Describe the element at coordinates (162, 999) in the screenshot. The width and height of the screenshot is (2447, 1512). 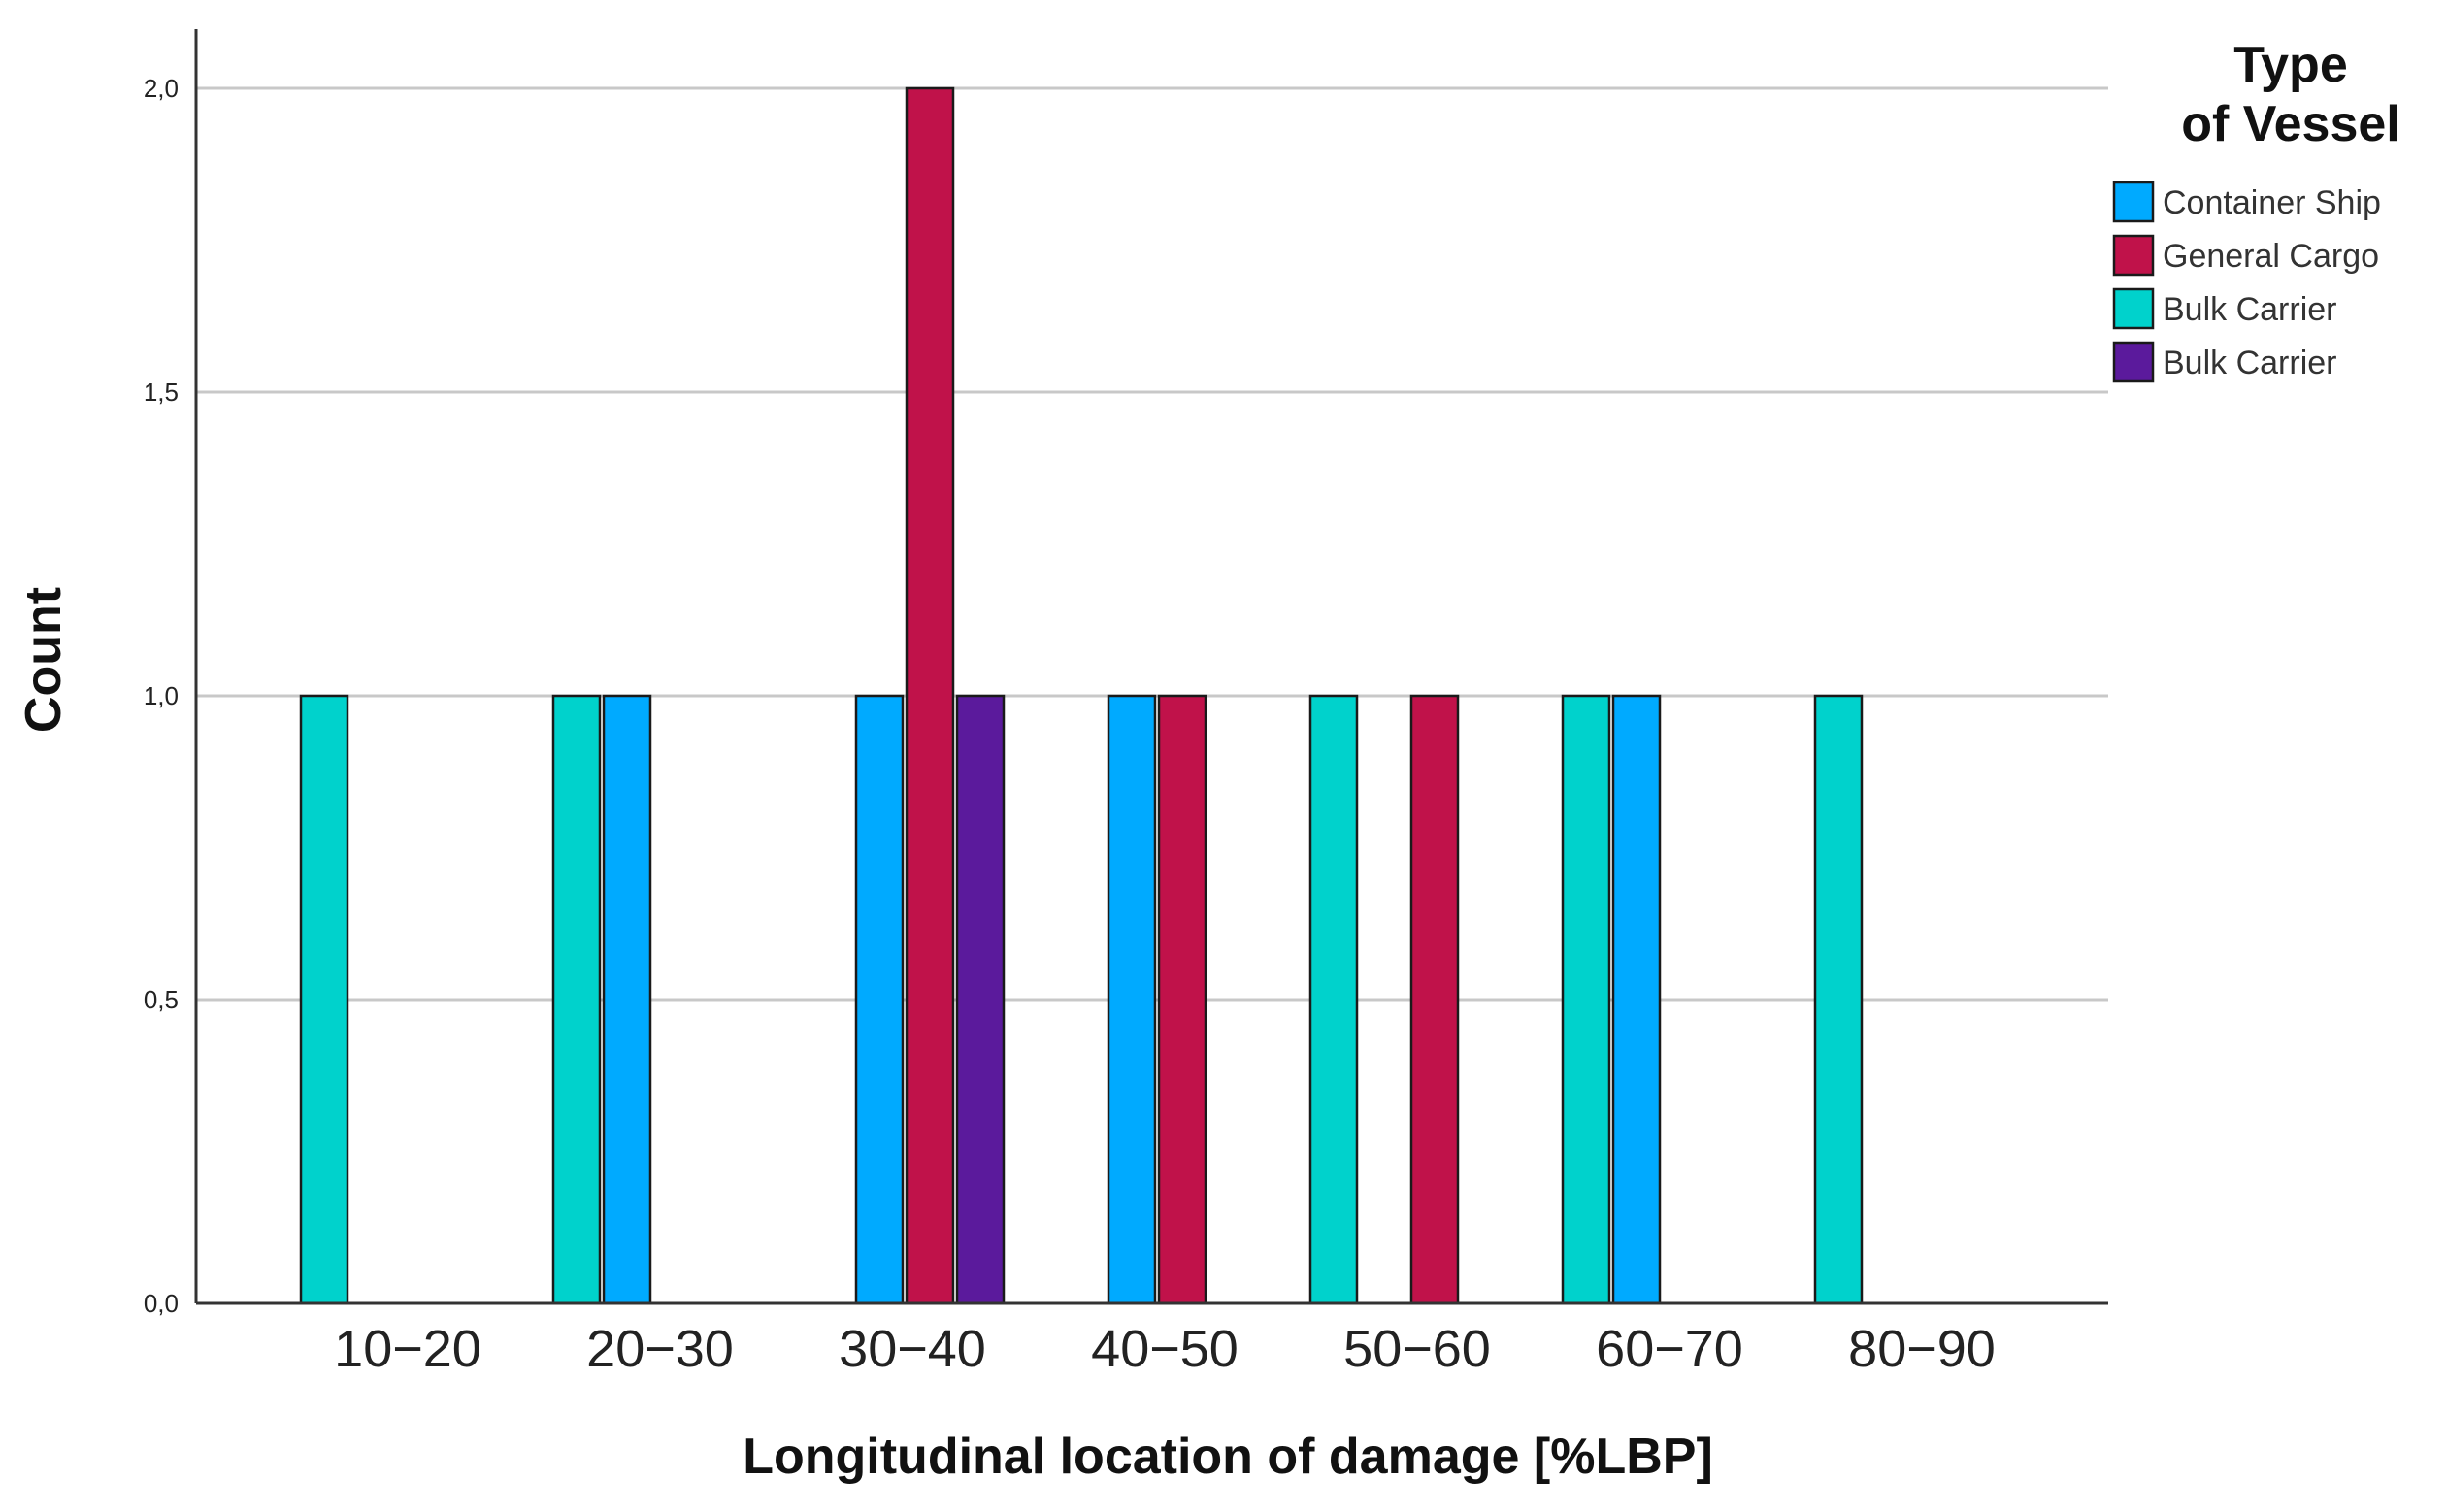
I see `y-tick-label: 0,5` at that location.